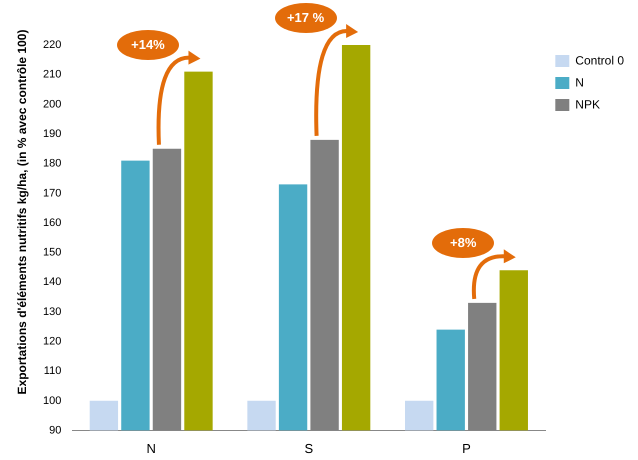 The image size is (638, 460). Describe the element at coordinates (55, 430) in the screenshot. I see `y-tick-label: 90` at that location.